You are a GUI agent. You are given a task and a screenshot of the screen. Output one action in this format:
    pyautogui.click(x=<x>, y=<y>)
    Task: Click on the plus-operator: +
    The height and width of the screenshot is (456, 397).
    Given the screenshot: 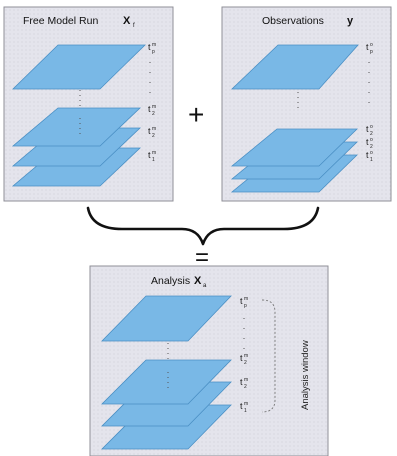 What is the action you would take?
    pyautogui.click(x=196, y=114)
    